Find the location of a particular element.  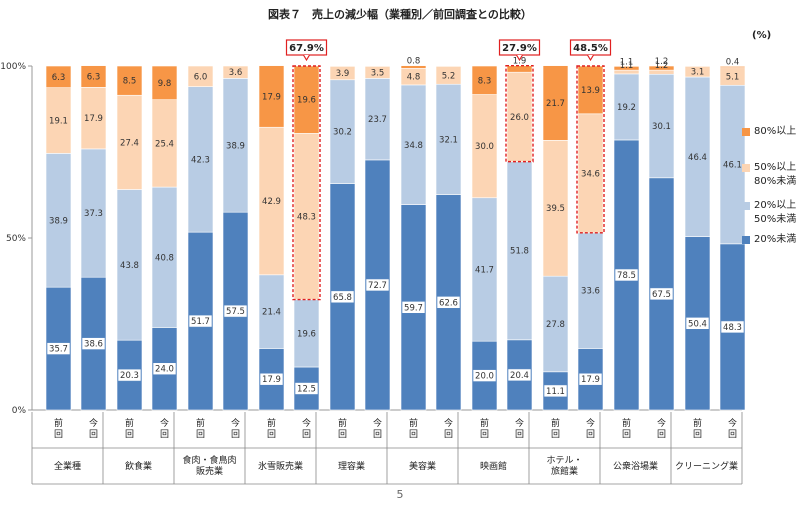

data-label: 78.5 is located at coordinates (626, 276).